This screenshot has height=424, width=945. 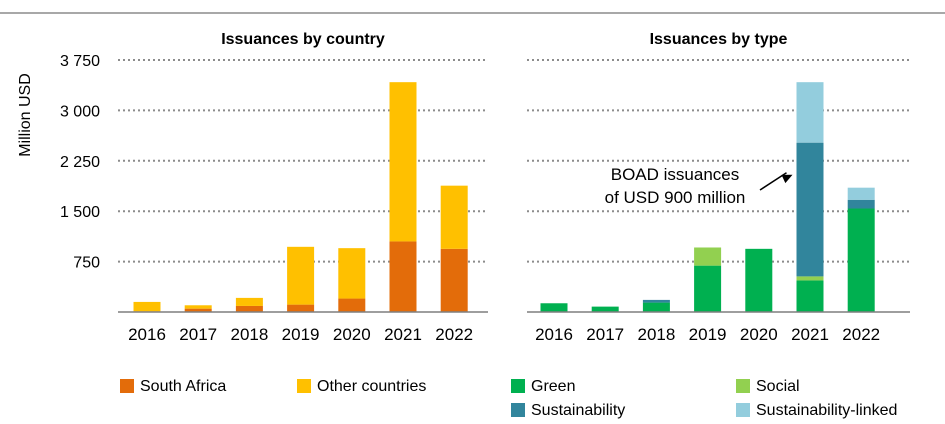 What do you see at coordinates (743, 386) in the screenshot?
I see `legend-swatch-social` at bounding box center [743, 386].